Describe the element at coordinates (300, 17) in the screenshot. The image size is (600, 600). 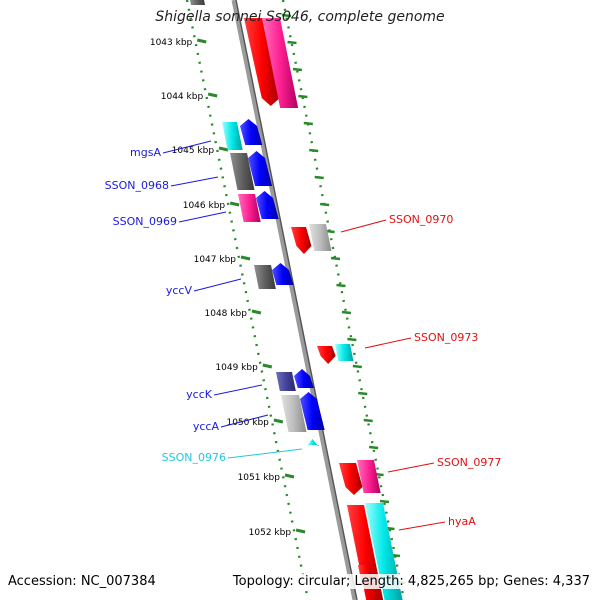
I see `map-title: Shigella sonnei Ss046, complete genome` at that location.